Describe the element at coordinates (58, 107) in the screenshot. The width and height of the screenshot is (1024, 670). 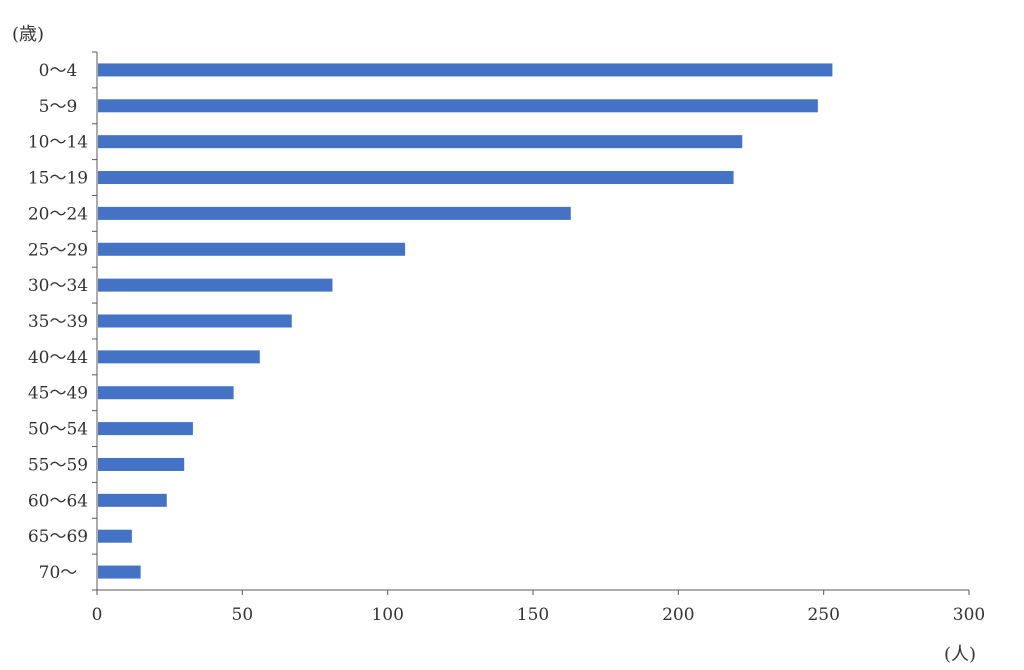
I see `y-category-label: 5～9` at that location.